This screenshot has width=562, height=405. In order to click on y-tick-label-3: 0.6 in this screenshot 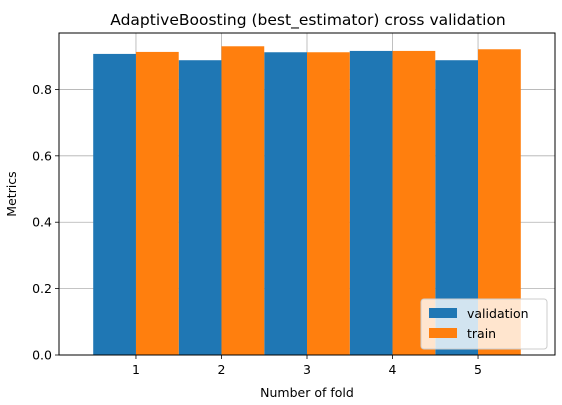, I will do `click(42, 155)`.